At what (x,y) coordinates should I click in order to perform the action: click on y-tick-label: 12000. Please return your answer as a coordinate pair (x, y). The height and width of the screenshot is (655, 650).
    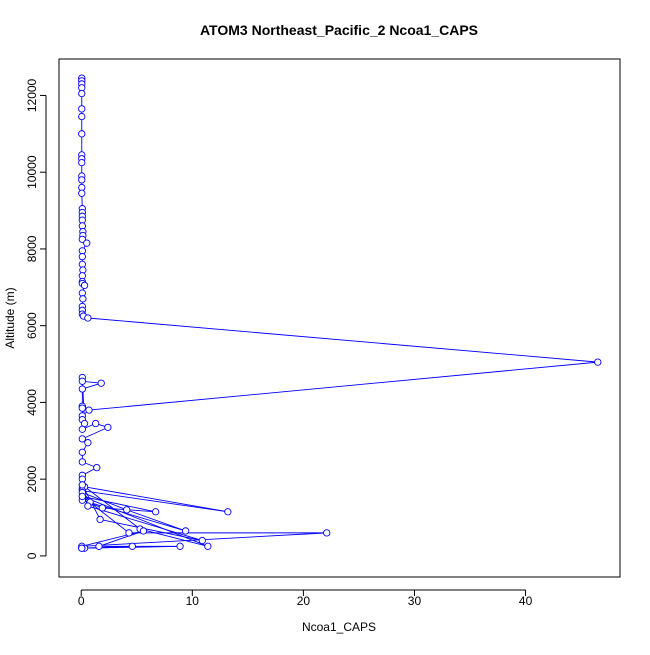
    Looking at the image, I should click on (32, 95).